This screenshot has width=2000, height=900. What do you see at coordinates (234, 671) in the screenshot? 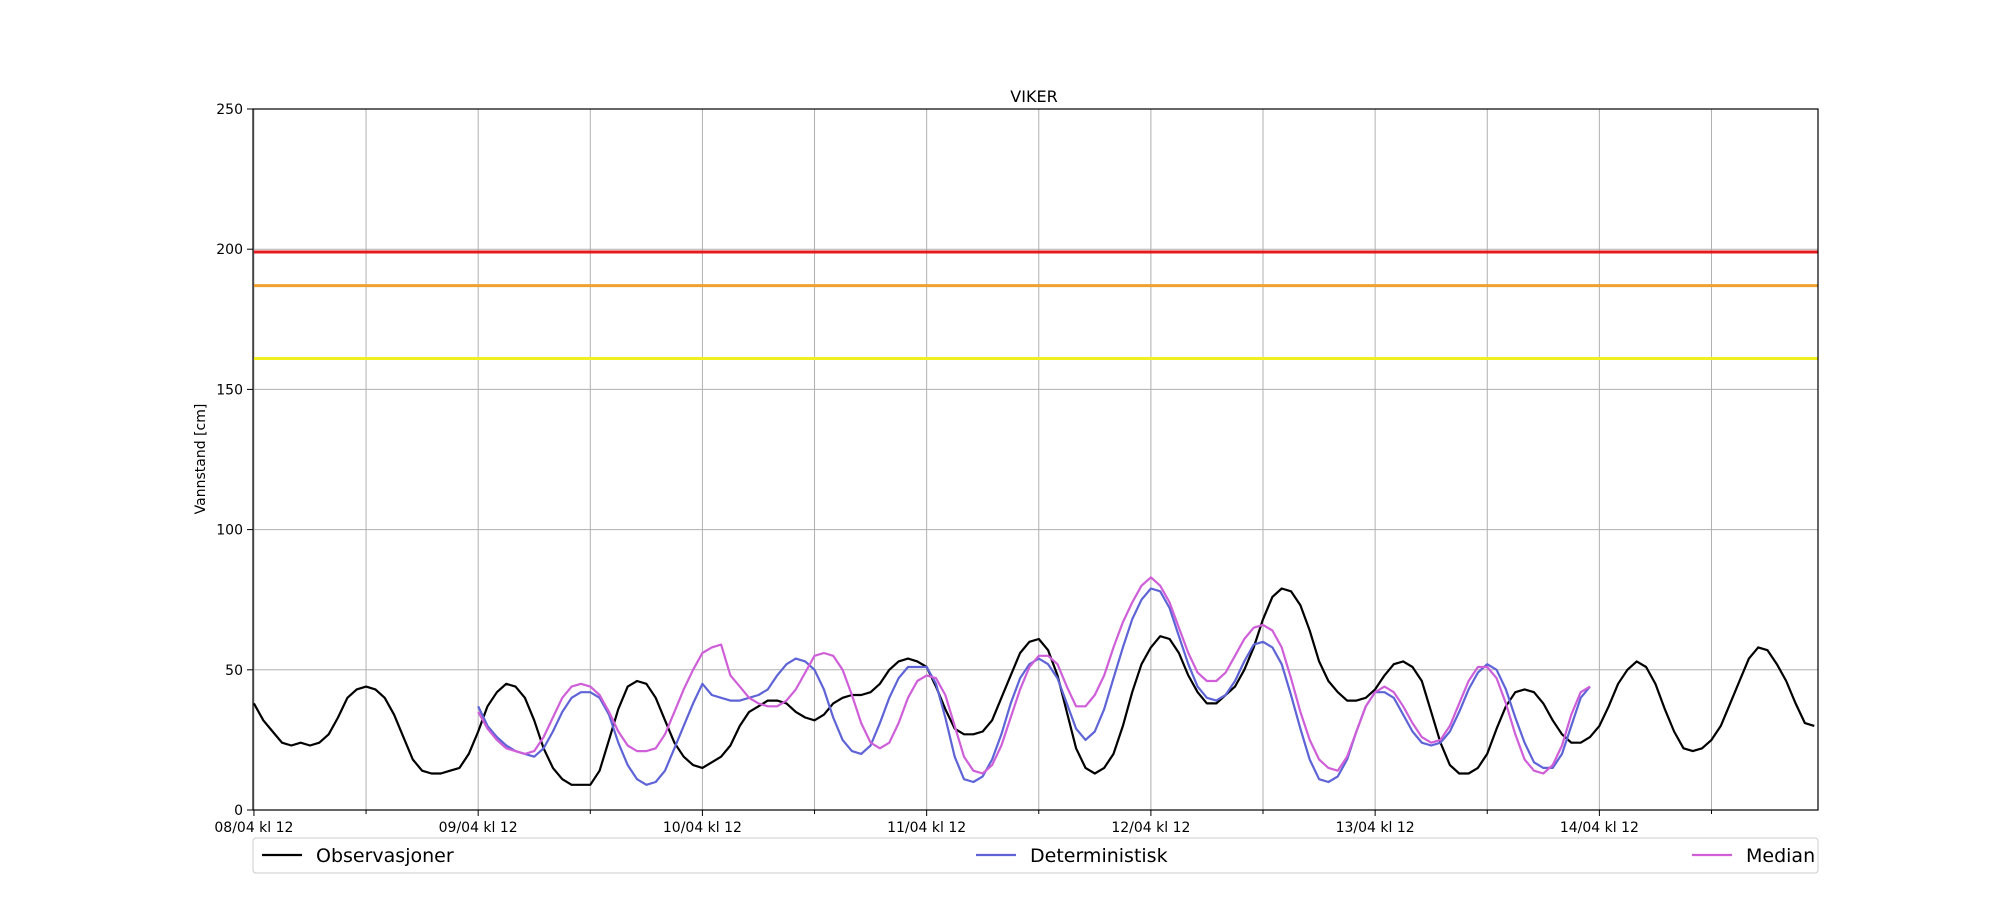
I see `y-tick-label: 50` at bounding box center [234, 671].